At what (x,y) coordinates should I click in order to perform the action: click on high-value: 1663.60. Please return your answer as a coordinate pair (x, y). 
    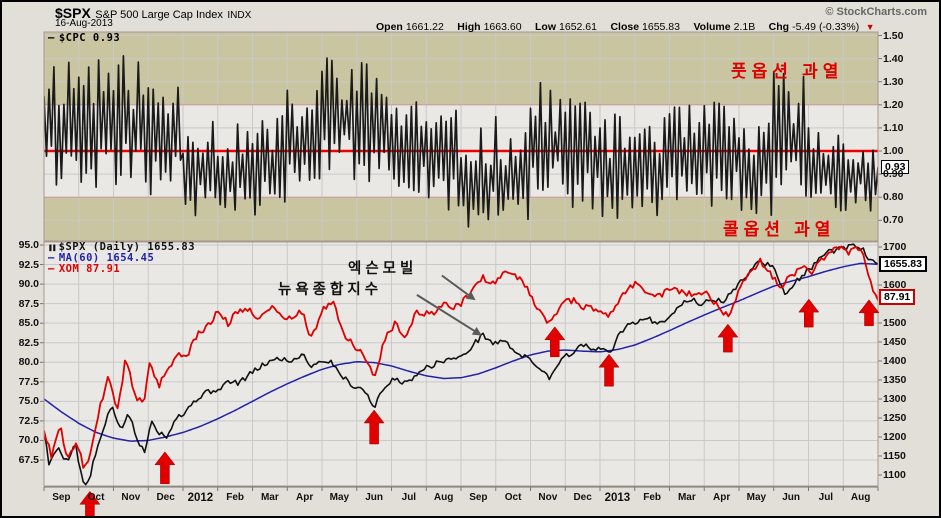
    Looking at the image, I should click on (502, 27).